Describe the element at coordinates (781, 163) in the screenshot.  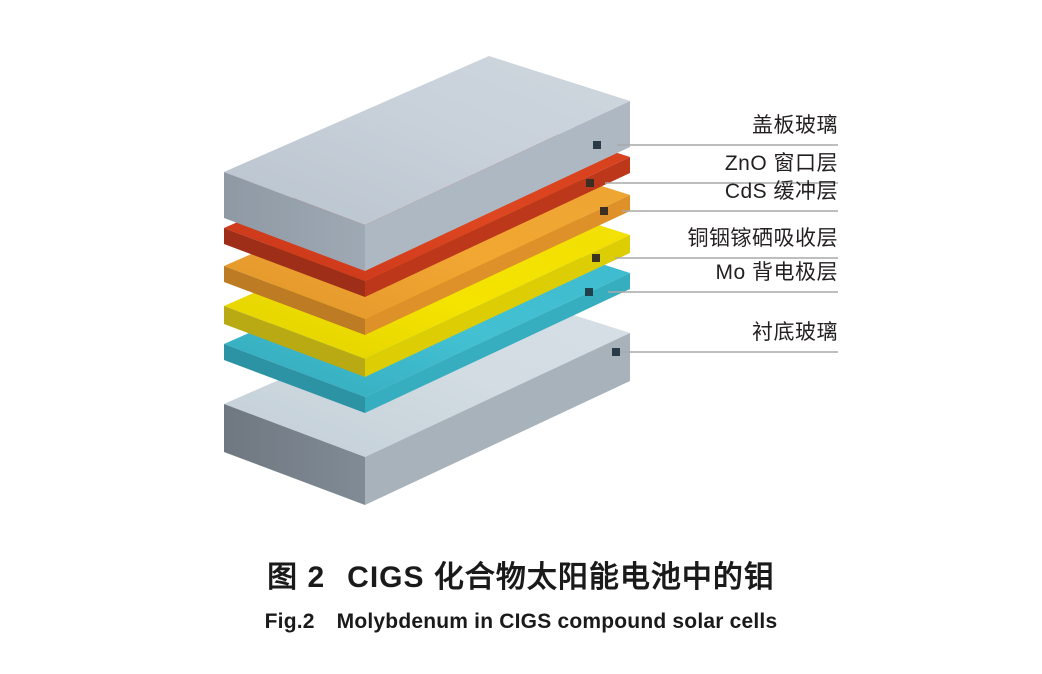
I see `layer-label-zno-window: ZnO 窗口层` at that location.